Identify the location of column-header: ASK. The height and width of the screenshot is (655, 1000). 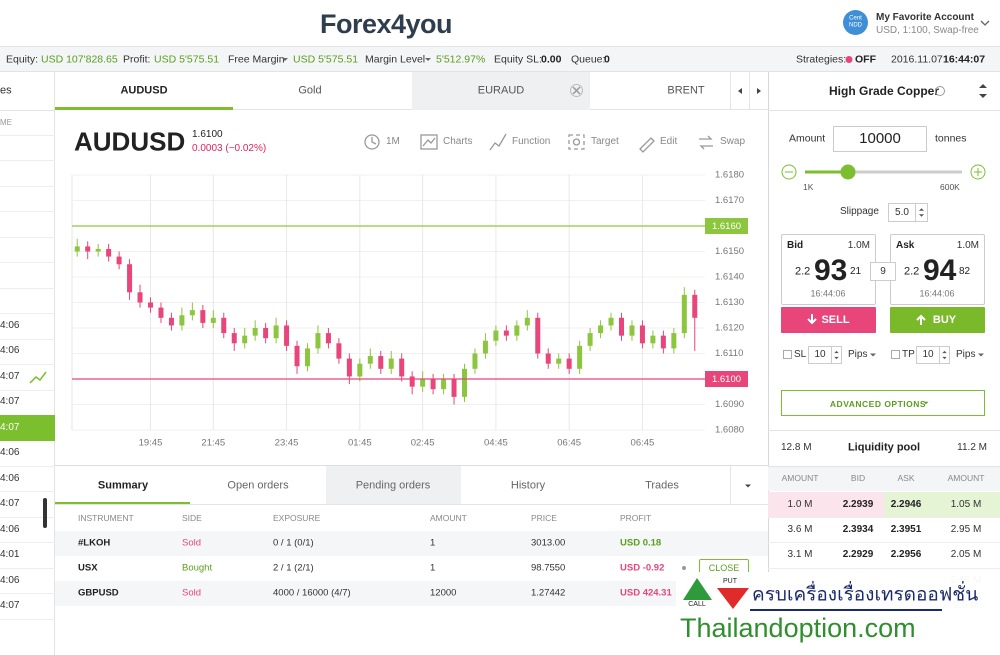
(906, 477).